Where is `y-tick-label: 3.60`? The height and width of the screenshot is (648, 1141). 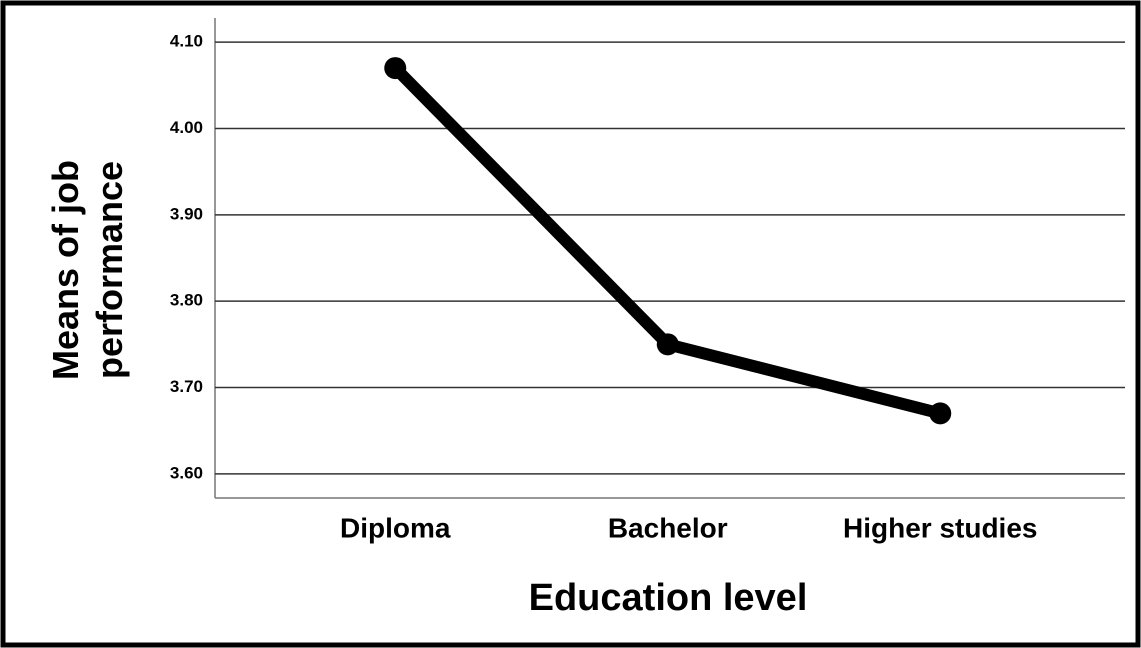
y-tick-label: 3.60 is located at coordinates (186, 472).